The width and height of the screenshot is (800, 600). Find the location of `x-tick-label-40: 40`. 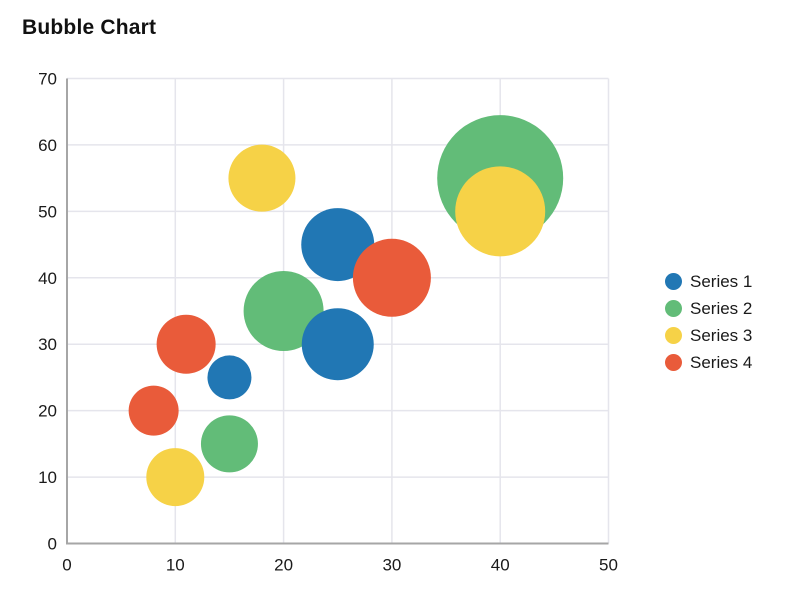

x-tick-label-40: 40 is located at coordinates (500, 565).